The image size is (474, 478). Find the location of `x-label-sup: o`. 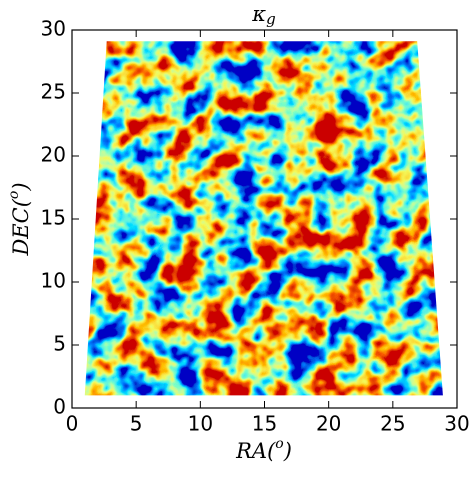

x-label-sup: o is located at coordinates (279, 444).